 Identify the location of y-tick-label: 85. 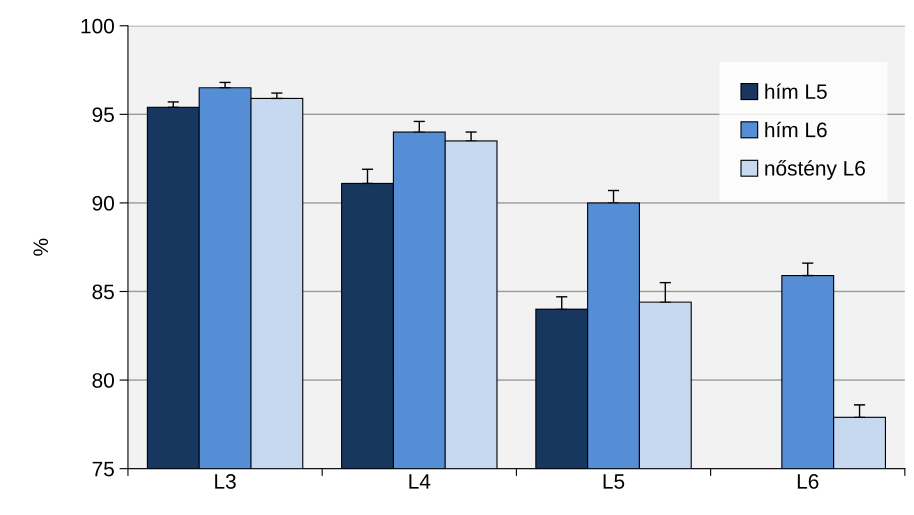
(103, 292).